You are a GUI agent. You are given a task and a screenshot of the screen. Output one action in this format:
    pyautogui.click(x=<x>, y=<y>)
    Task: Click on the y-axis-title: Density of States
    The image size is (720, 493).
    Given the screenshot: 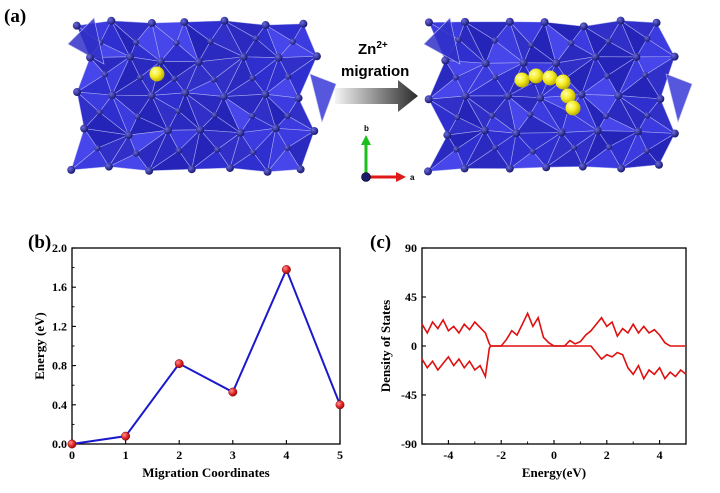 What is the action you would take?
    pyautogui.click(x=385, y=346)
    